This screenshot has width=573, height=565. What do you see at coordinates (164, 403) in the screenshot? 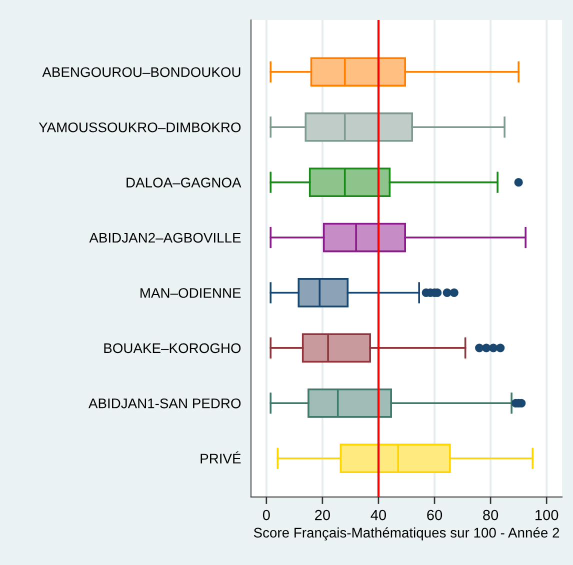
I see `y-tick-label: ABIDJAN1-SAN PEDRO` at bounding box center [164, 403].